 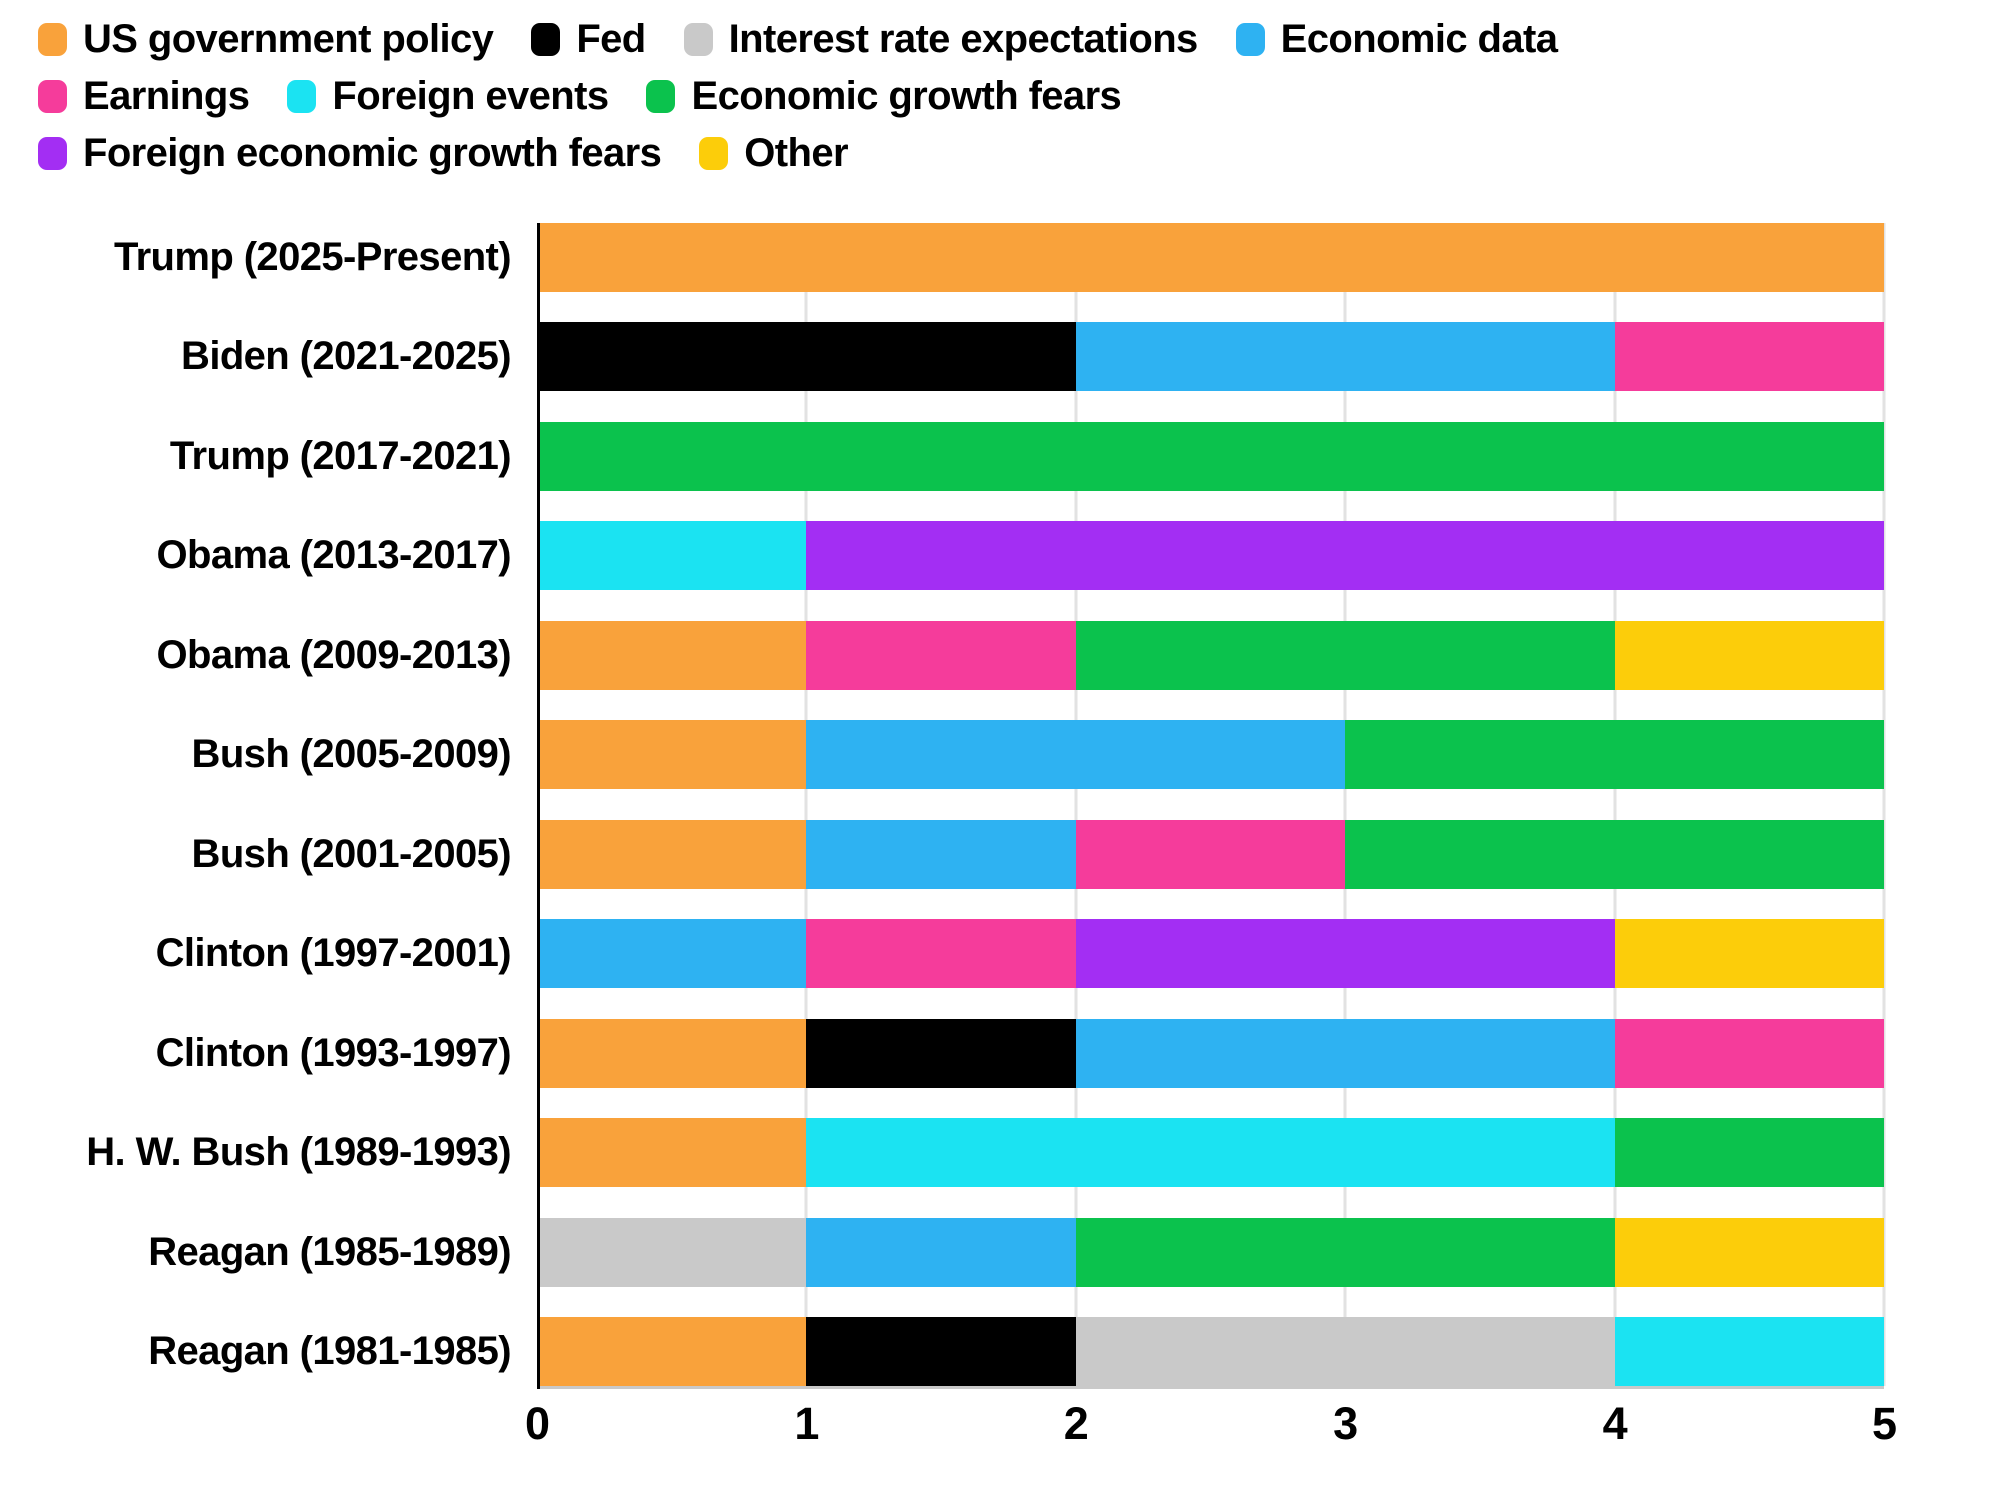 I want to click on y-axis-label-reagan-1981-1985: Reagan (1981-1985), so click(x=329, y=1350).